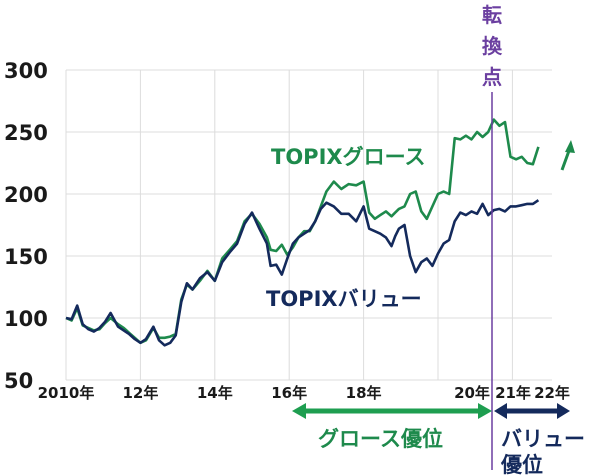  What do you see at coordinates (492, 15) in the screenshot?
I see `pivot-label-char-1: 転` at bounding box center [492, 15].